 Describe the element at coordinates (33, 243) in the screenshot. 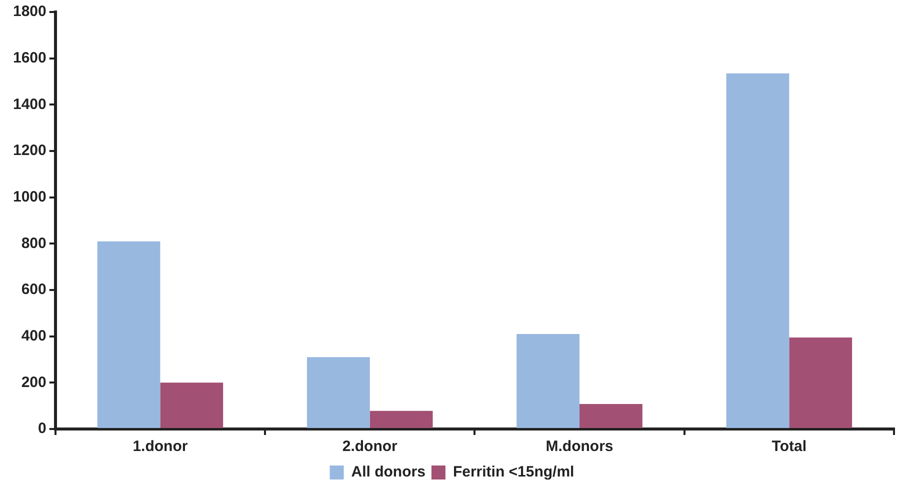

I see `y-tick-label: 800` at that location.